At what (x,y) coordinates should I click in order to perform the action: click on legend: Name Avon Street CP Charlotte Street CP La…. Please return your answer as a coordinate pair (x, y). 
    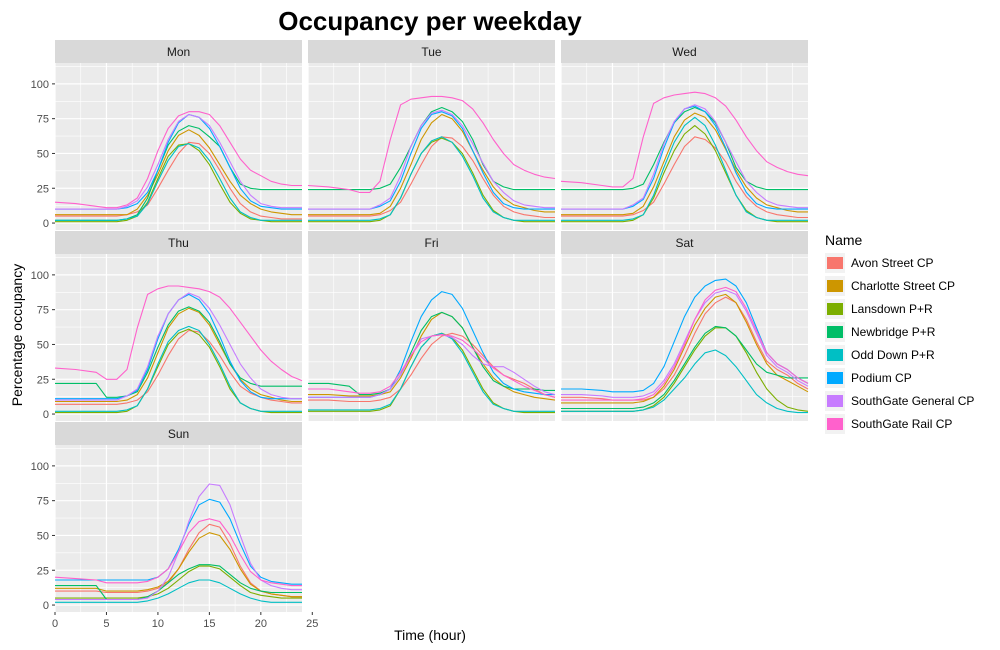
    Looking at the image, I should click on (899, 333).